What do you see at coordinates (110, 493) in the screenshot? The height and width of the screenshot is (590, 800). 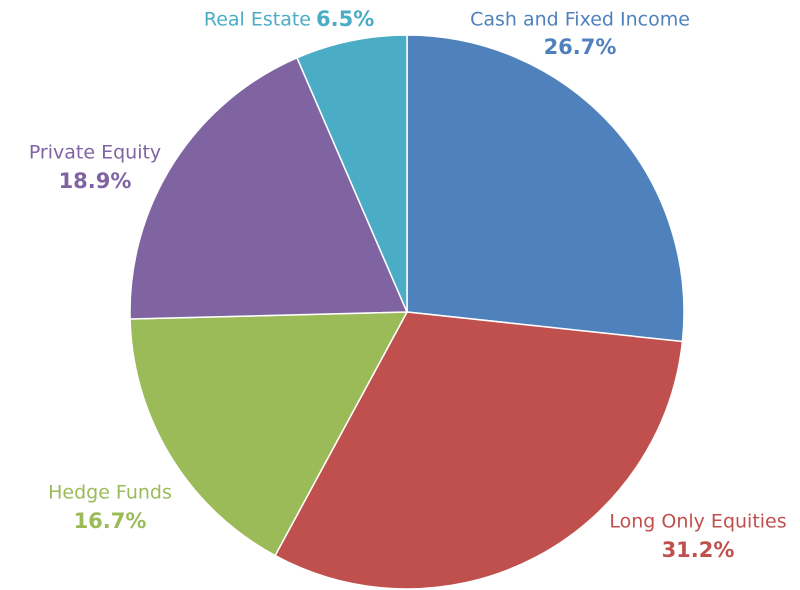 I see `slice-label: Hedge Funds` at bounding box center [110, 493].